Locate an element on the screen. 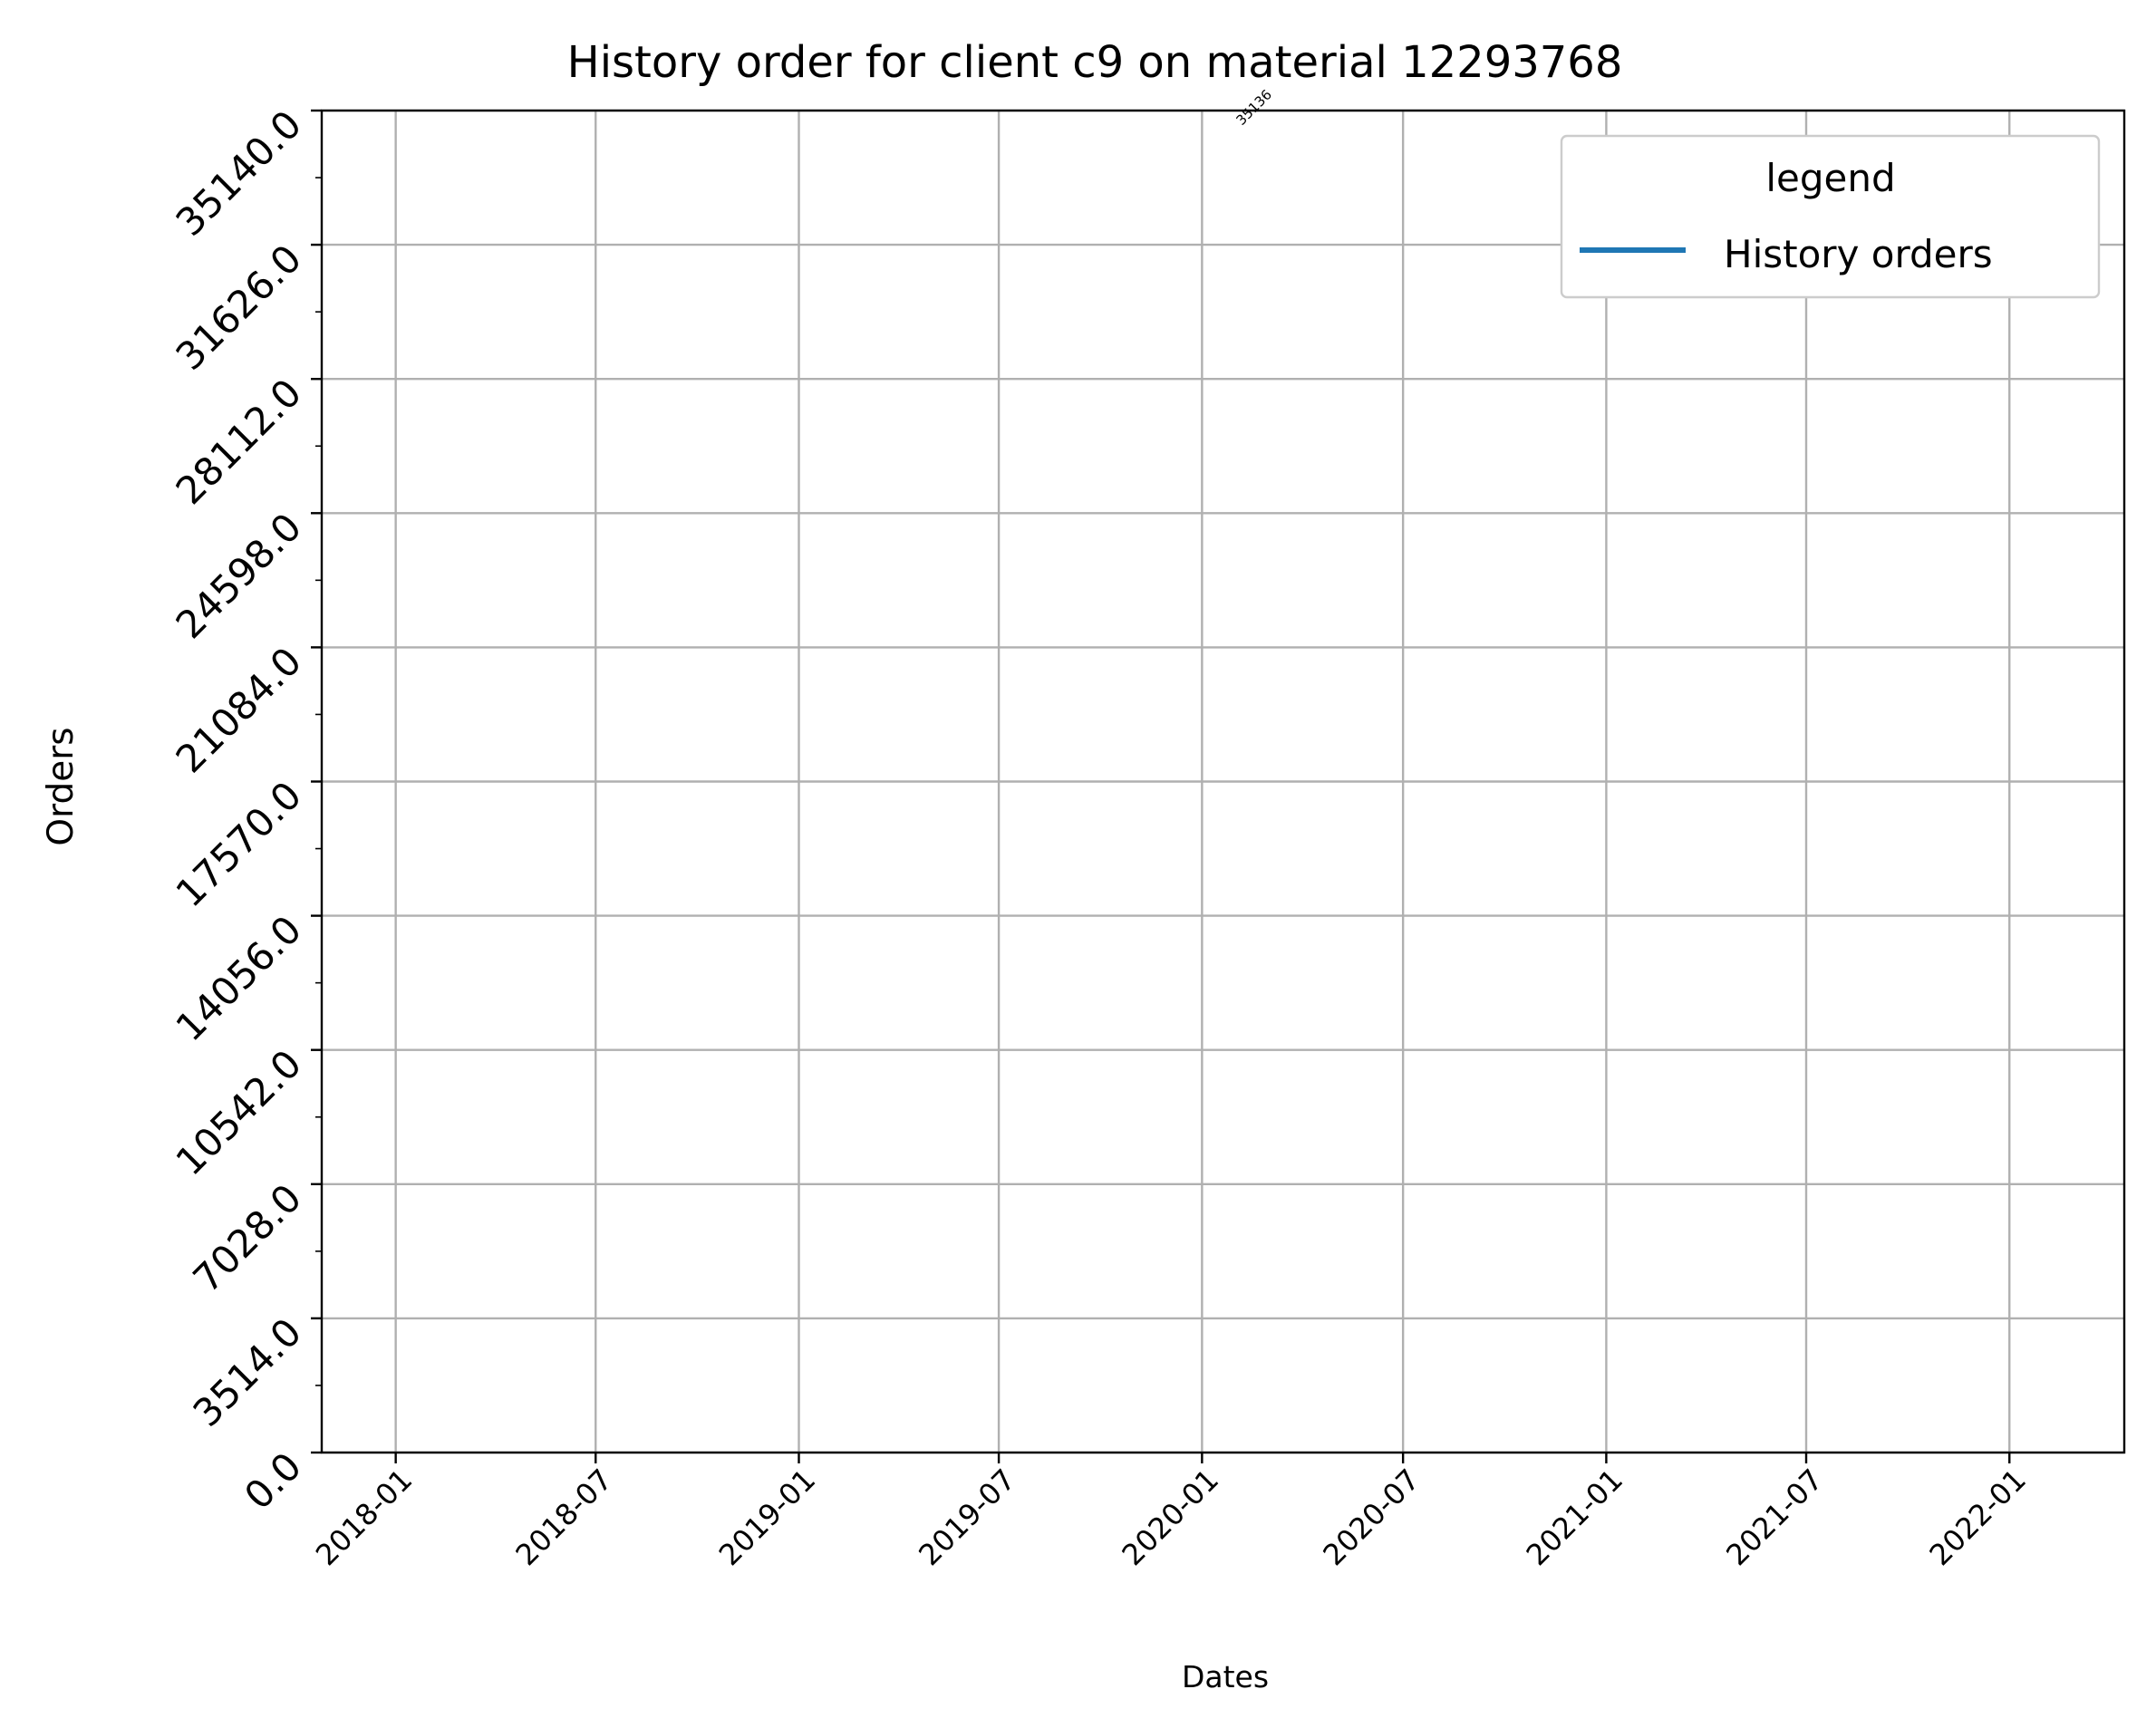  data-label: 35136 is located at coordinates (1254, 107).